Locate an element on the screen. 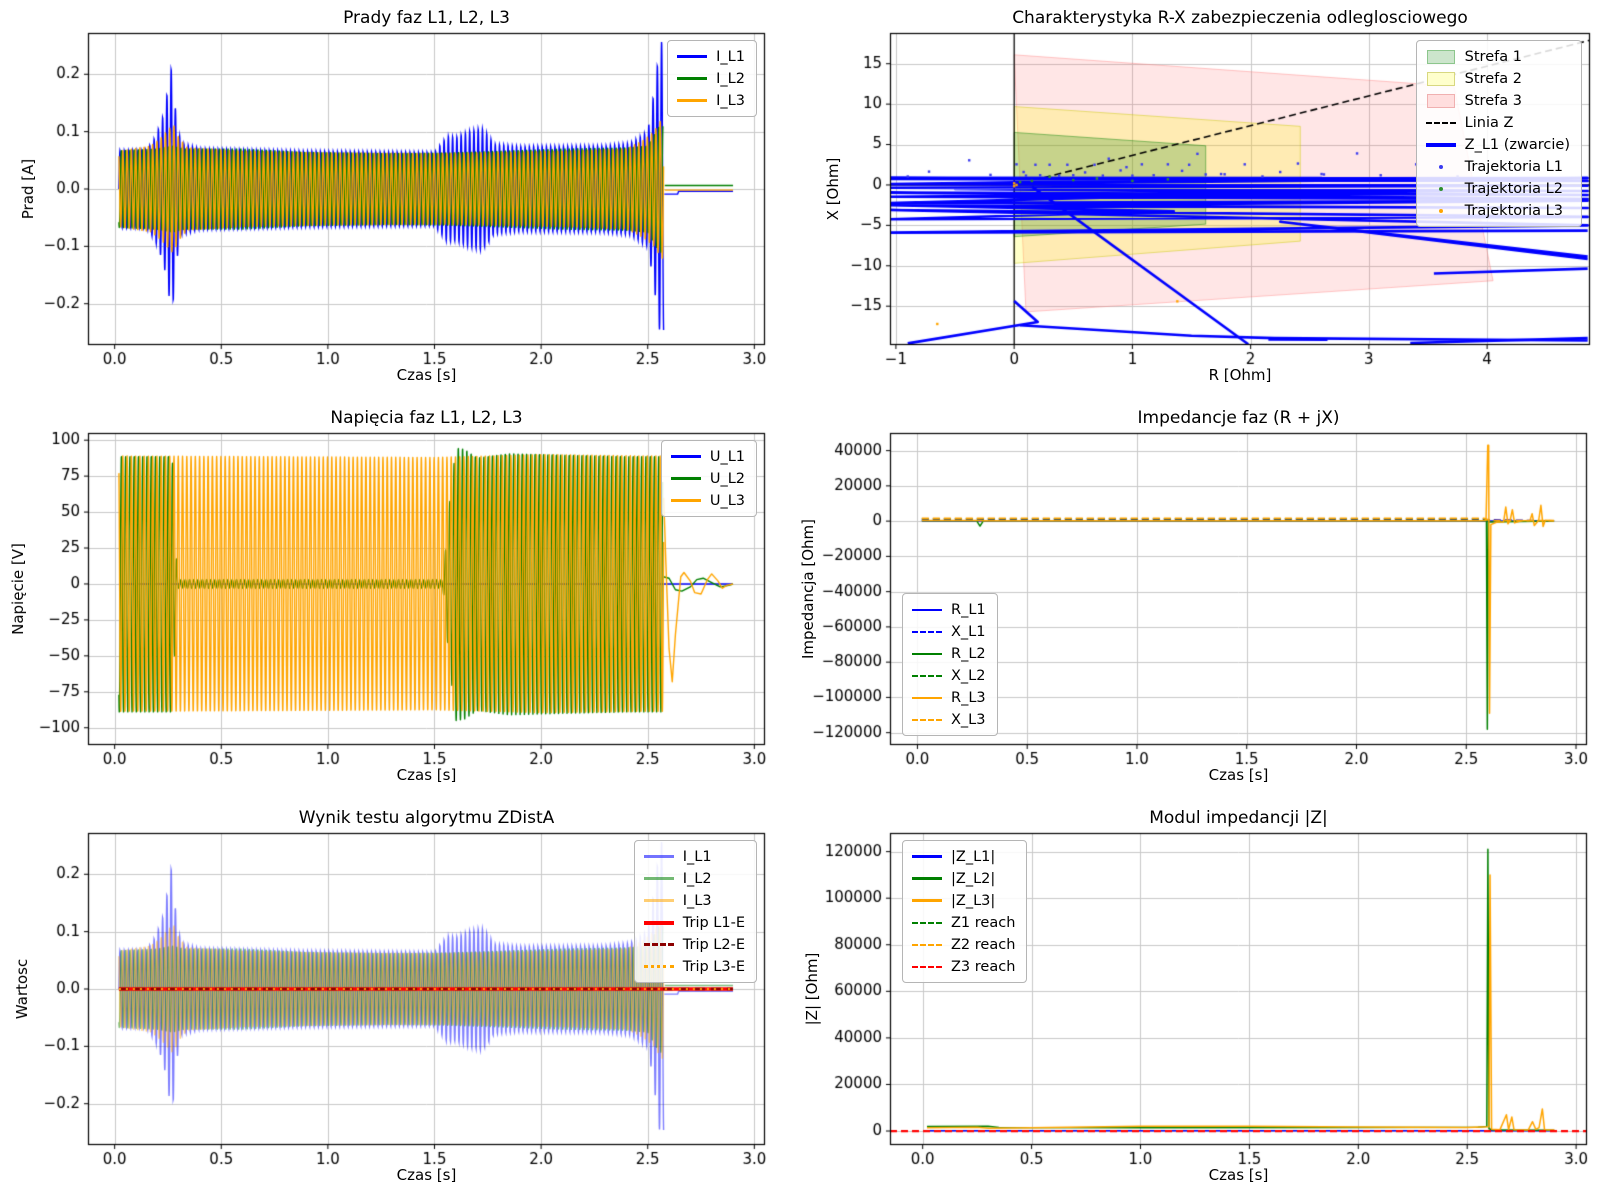 The width and height of the screenshot is (1600, 1200). legend-item-label: Trip L1-E is located at coordinates (713, 922).